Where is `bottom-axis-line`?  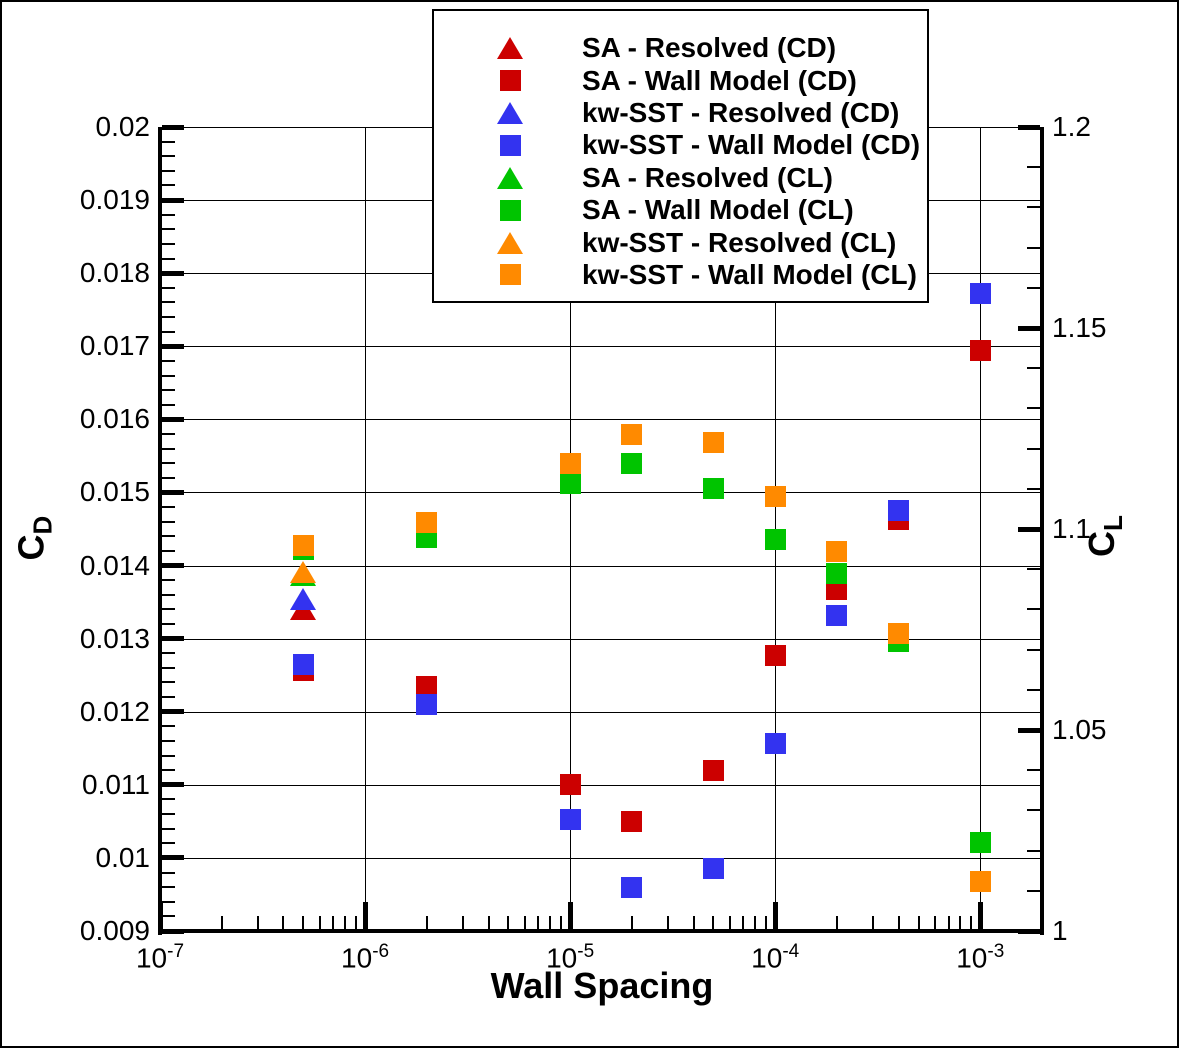
bottom-axis-line is located at coordinates (601, 931).